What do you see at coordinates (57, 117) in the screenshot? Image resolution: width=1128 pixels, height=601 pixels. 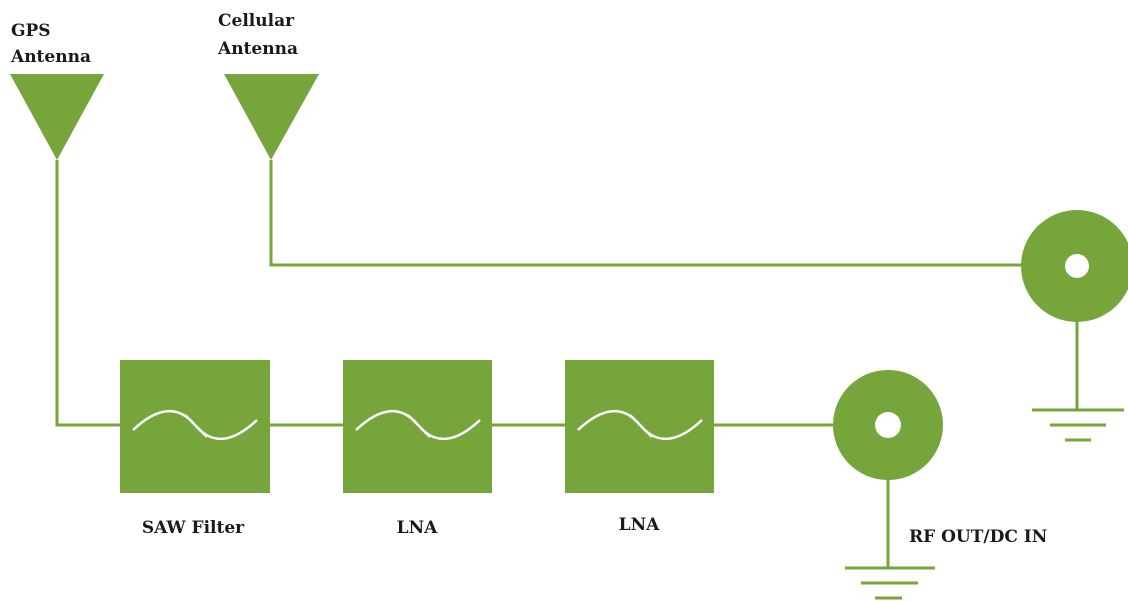 I see `gps-antenna-icon` at bounding box center [57, 117].